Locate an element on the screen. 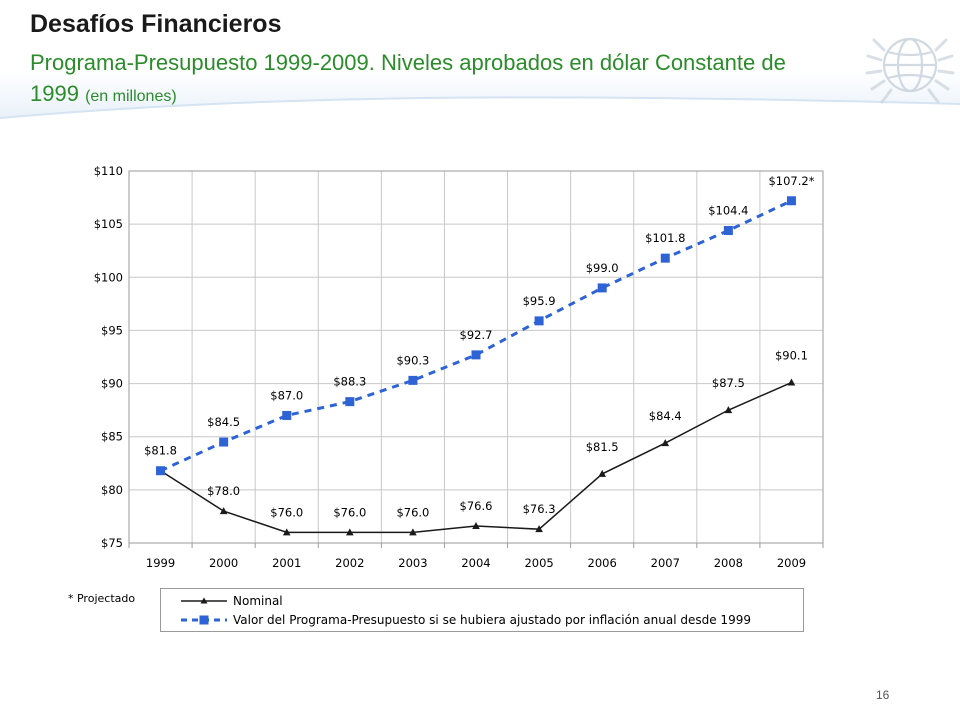 This screenshot has width=960, height=720. nominal-data-label: $76.6 is located at coordinates (476, 506).